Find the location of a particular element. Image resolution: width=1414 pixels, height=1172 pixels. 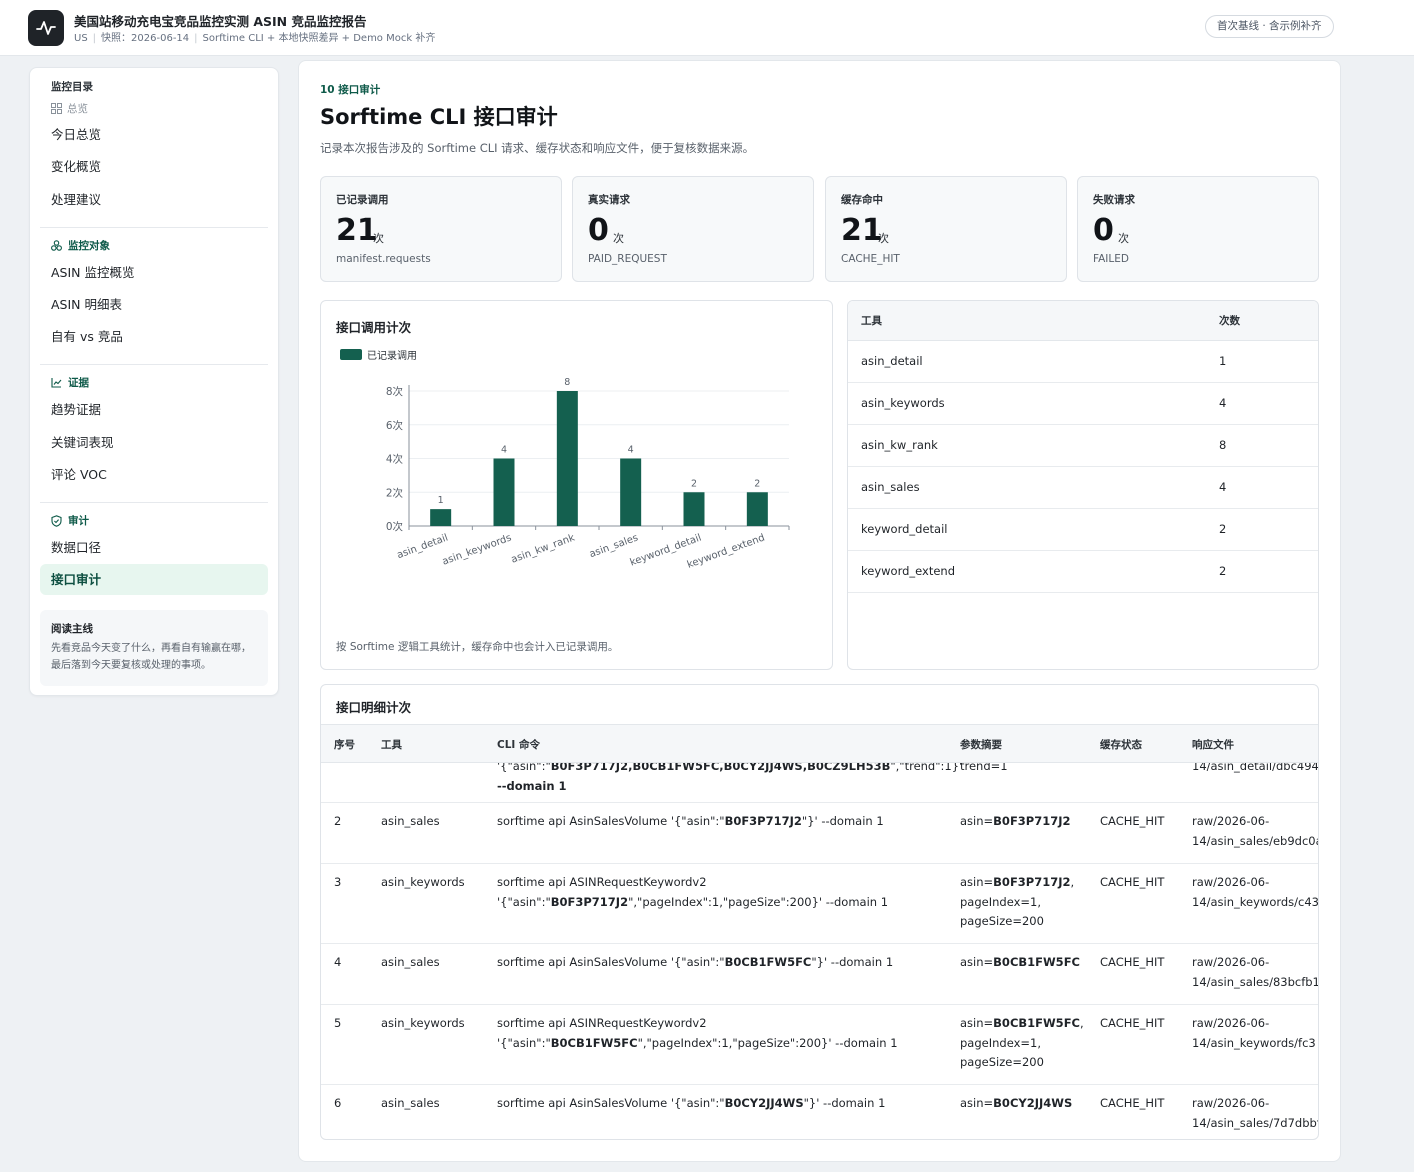

column-header-cli: CLI 命令 is located at coordinates (518, 745).